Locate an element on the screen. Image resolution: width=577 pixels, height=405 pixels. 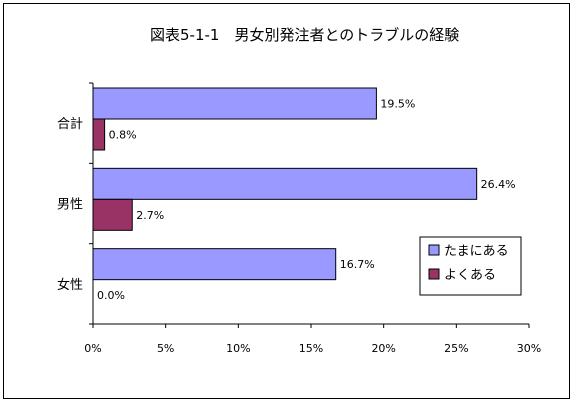
chart-title: 図表5-1-1 男女別発注者とのトラブルの経験 is located at coordinates (305, 35).